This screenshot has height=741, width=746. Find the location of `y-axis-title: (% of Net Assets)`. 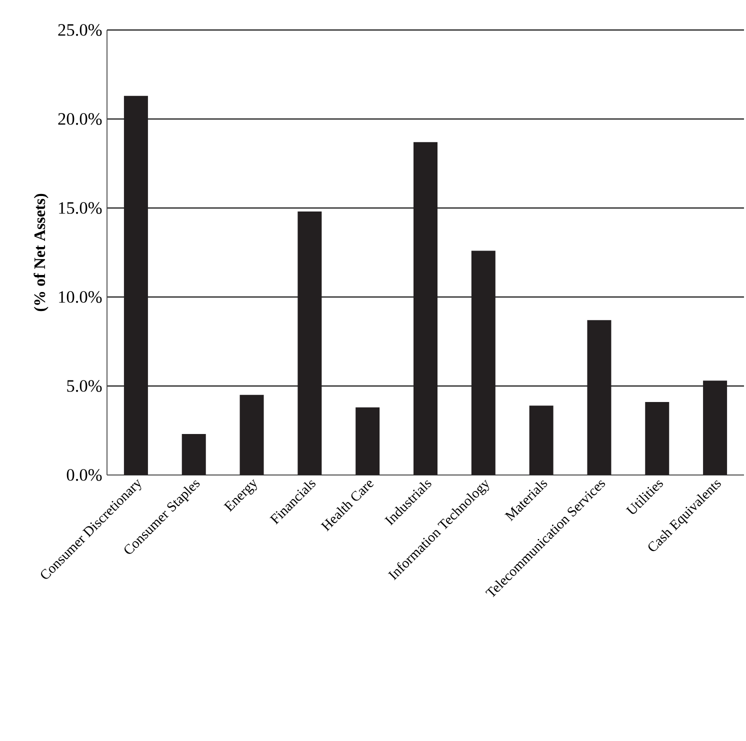

y-axis-title: (% of Net Assets) is located at coordinates (41, 253).